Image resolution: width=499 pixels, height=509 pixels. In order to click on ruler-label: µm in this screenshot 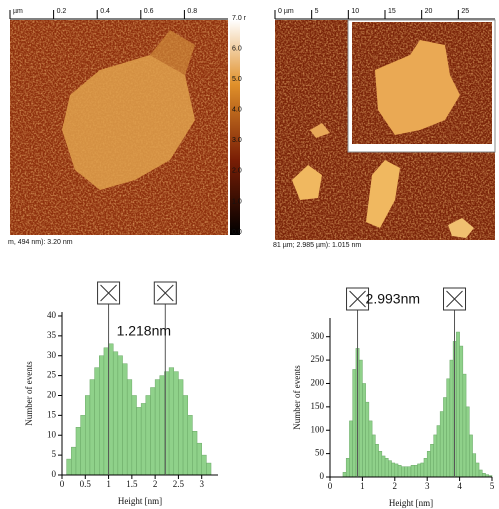, I will do `click(18, 11)`.